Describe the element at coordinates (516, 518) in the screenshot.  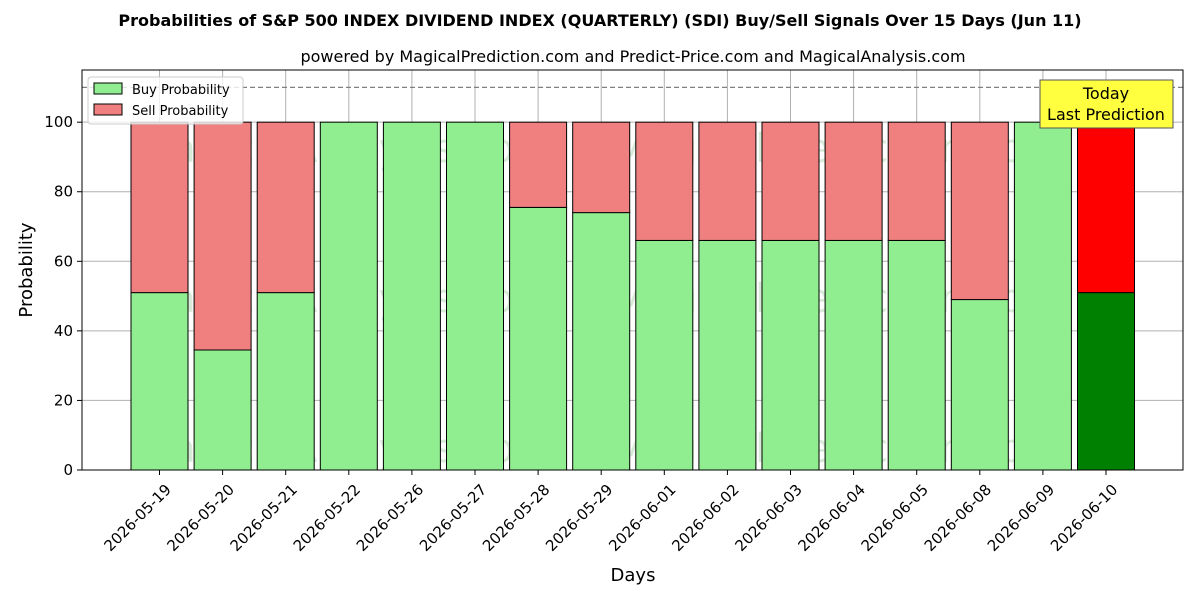
I see `x-tick-label: 2026-05-28` at that location.